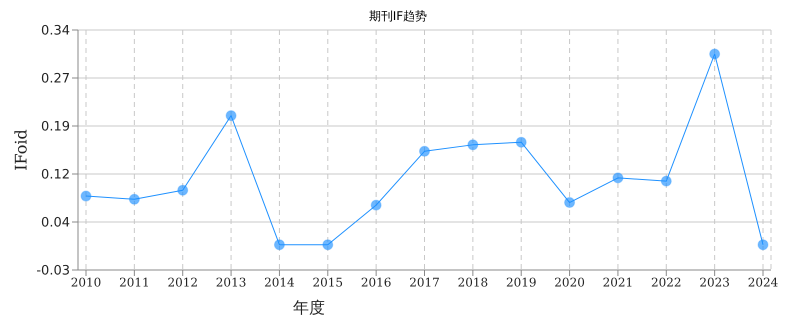 The width and height of the screenshot is (790, 330). What do you see at coordinates (763, 283) in the screenshot?
I see `x-tick-label: 2024` at bounding box center [763, 283].